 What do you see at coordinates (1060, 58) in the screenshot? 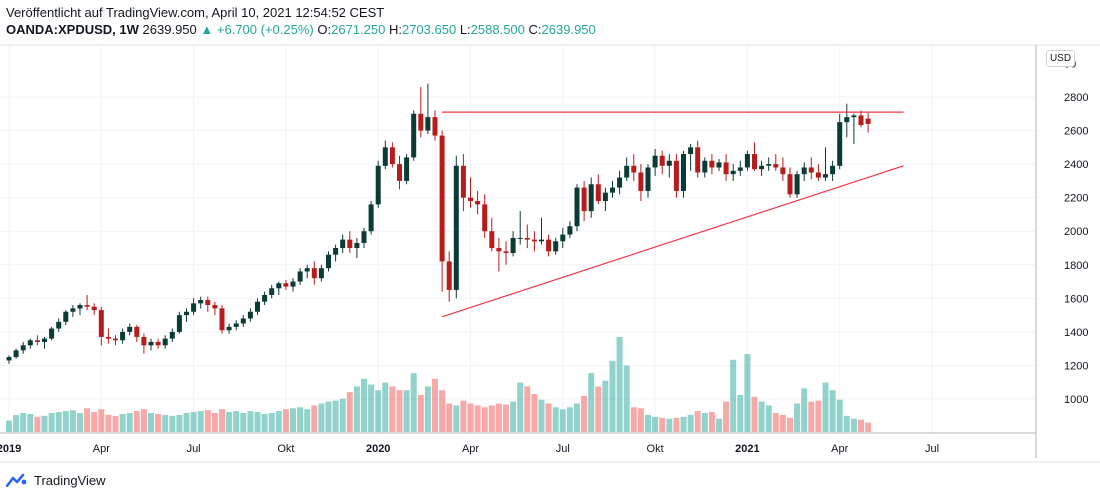
I see `currency-button: USD` at bounding box center [1060, 58].